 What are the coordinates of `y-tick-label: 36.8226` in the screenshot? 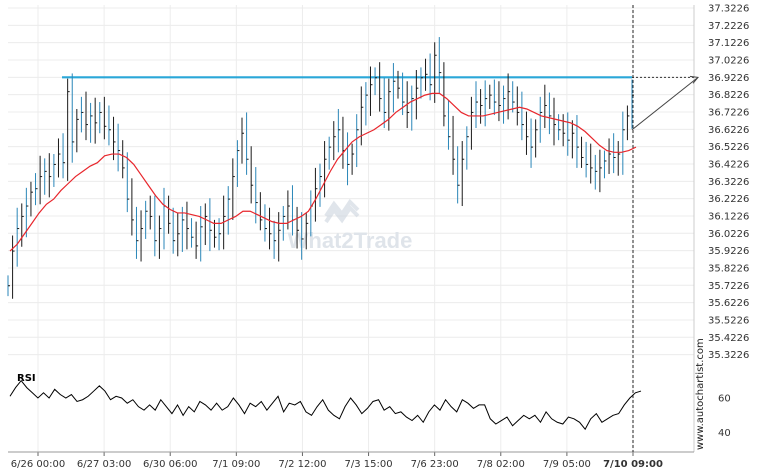 It's located at (728, 95).